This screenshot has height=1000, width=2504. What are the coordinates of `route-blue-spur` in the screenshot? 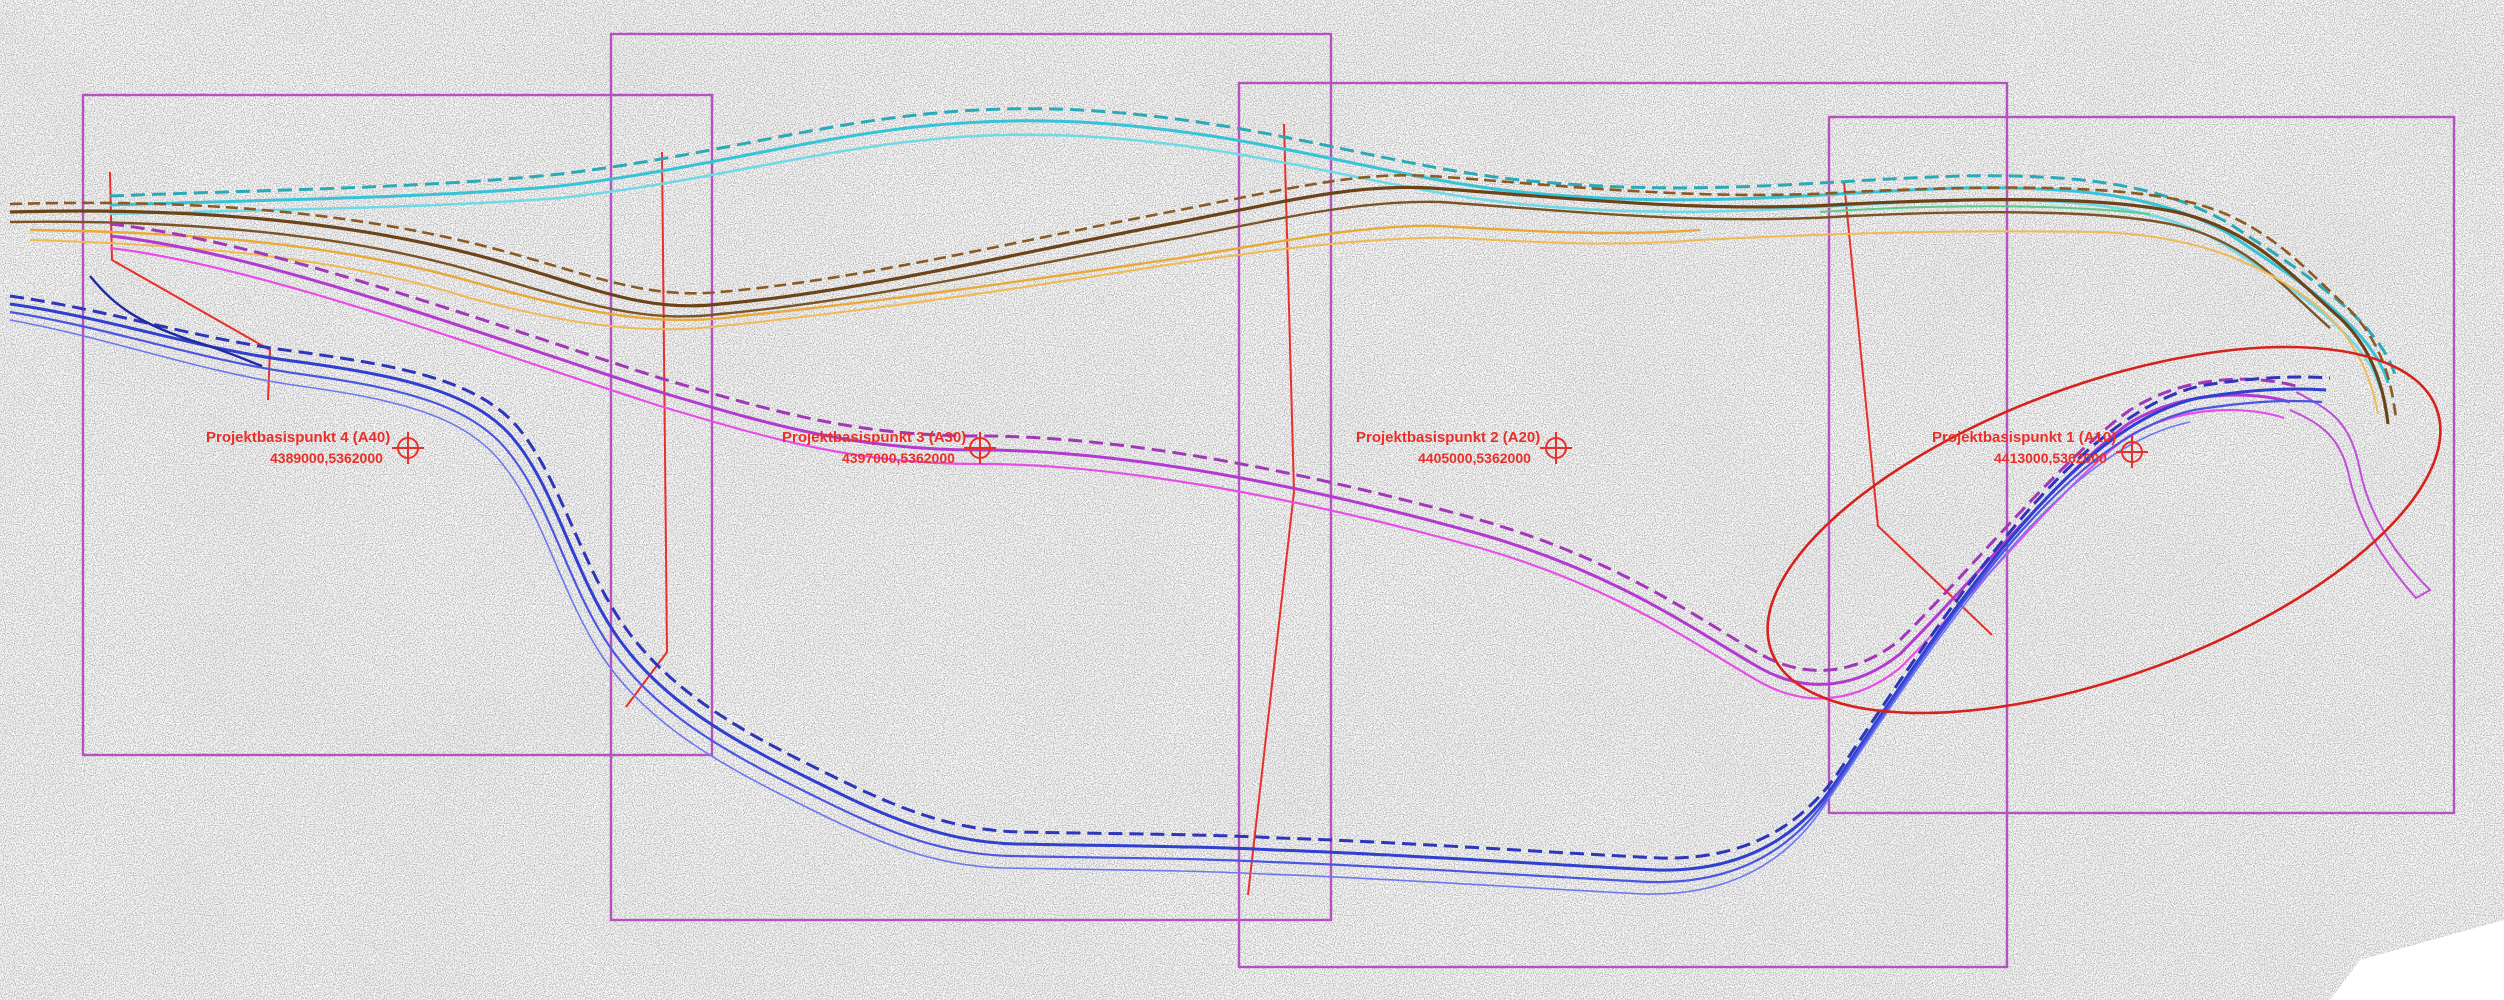 It's located at (176, 321).